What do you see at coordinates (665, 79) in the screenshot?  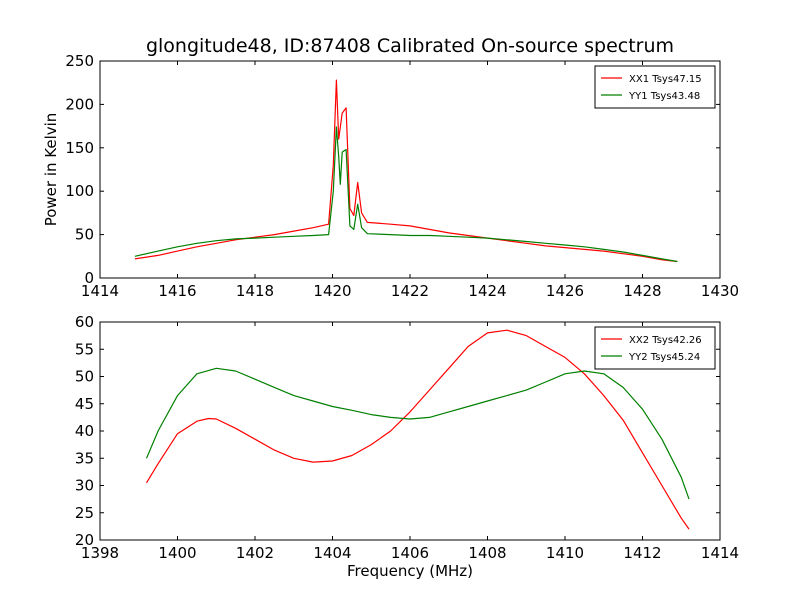 I see `top-legend-label-1: XX1 Tsys47.15` at bounding box center [665, 79].